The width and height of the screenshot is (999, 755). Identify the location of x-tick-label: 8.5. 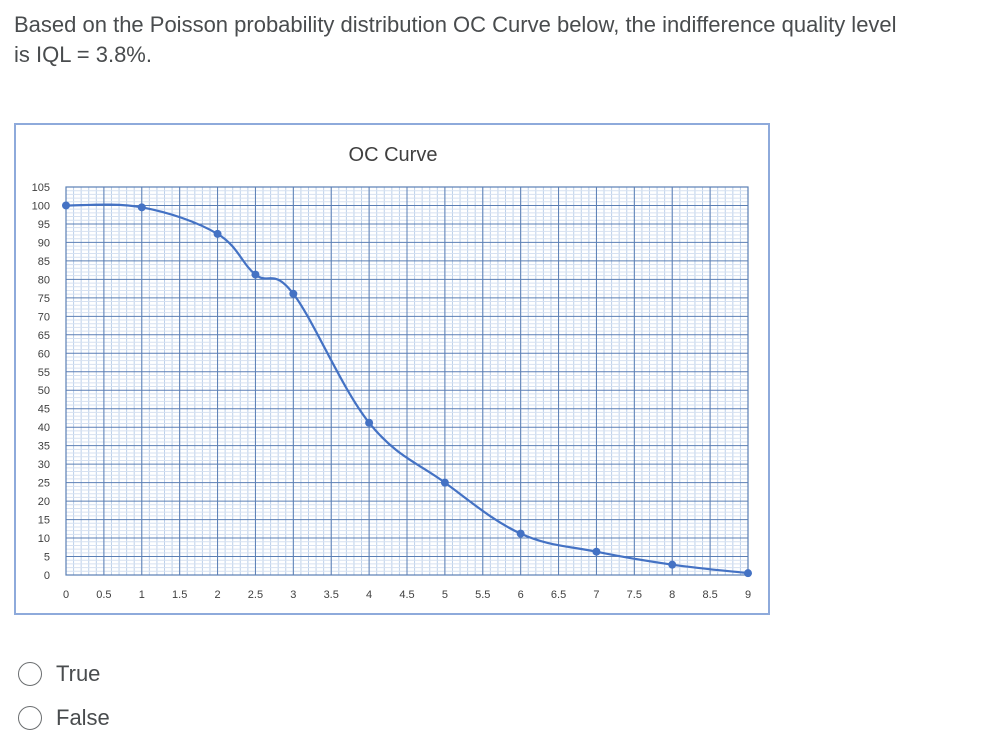
(709, 595).